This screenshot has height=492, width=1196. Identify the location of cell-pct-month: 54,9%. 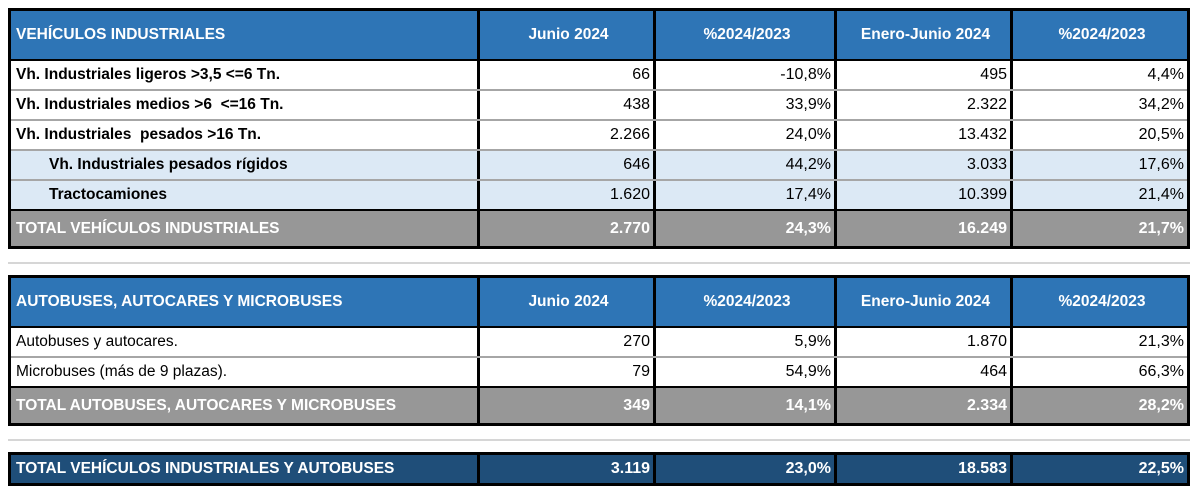
(743, 372).